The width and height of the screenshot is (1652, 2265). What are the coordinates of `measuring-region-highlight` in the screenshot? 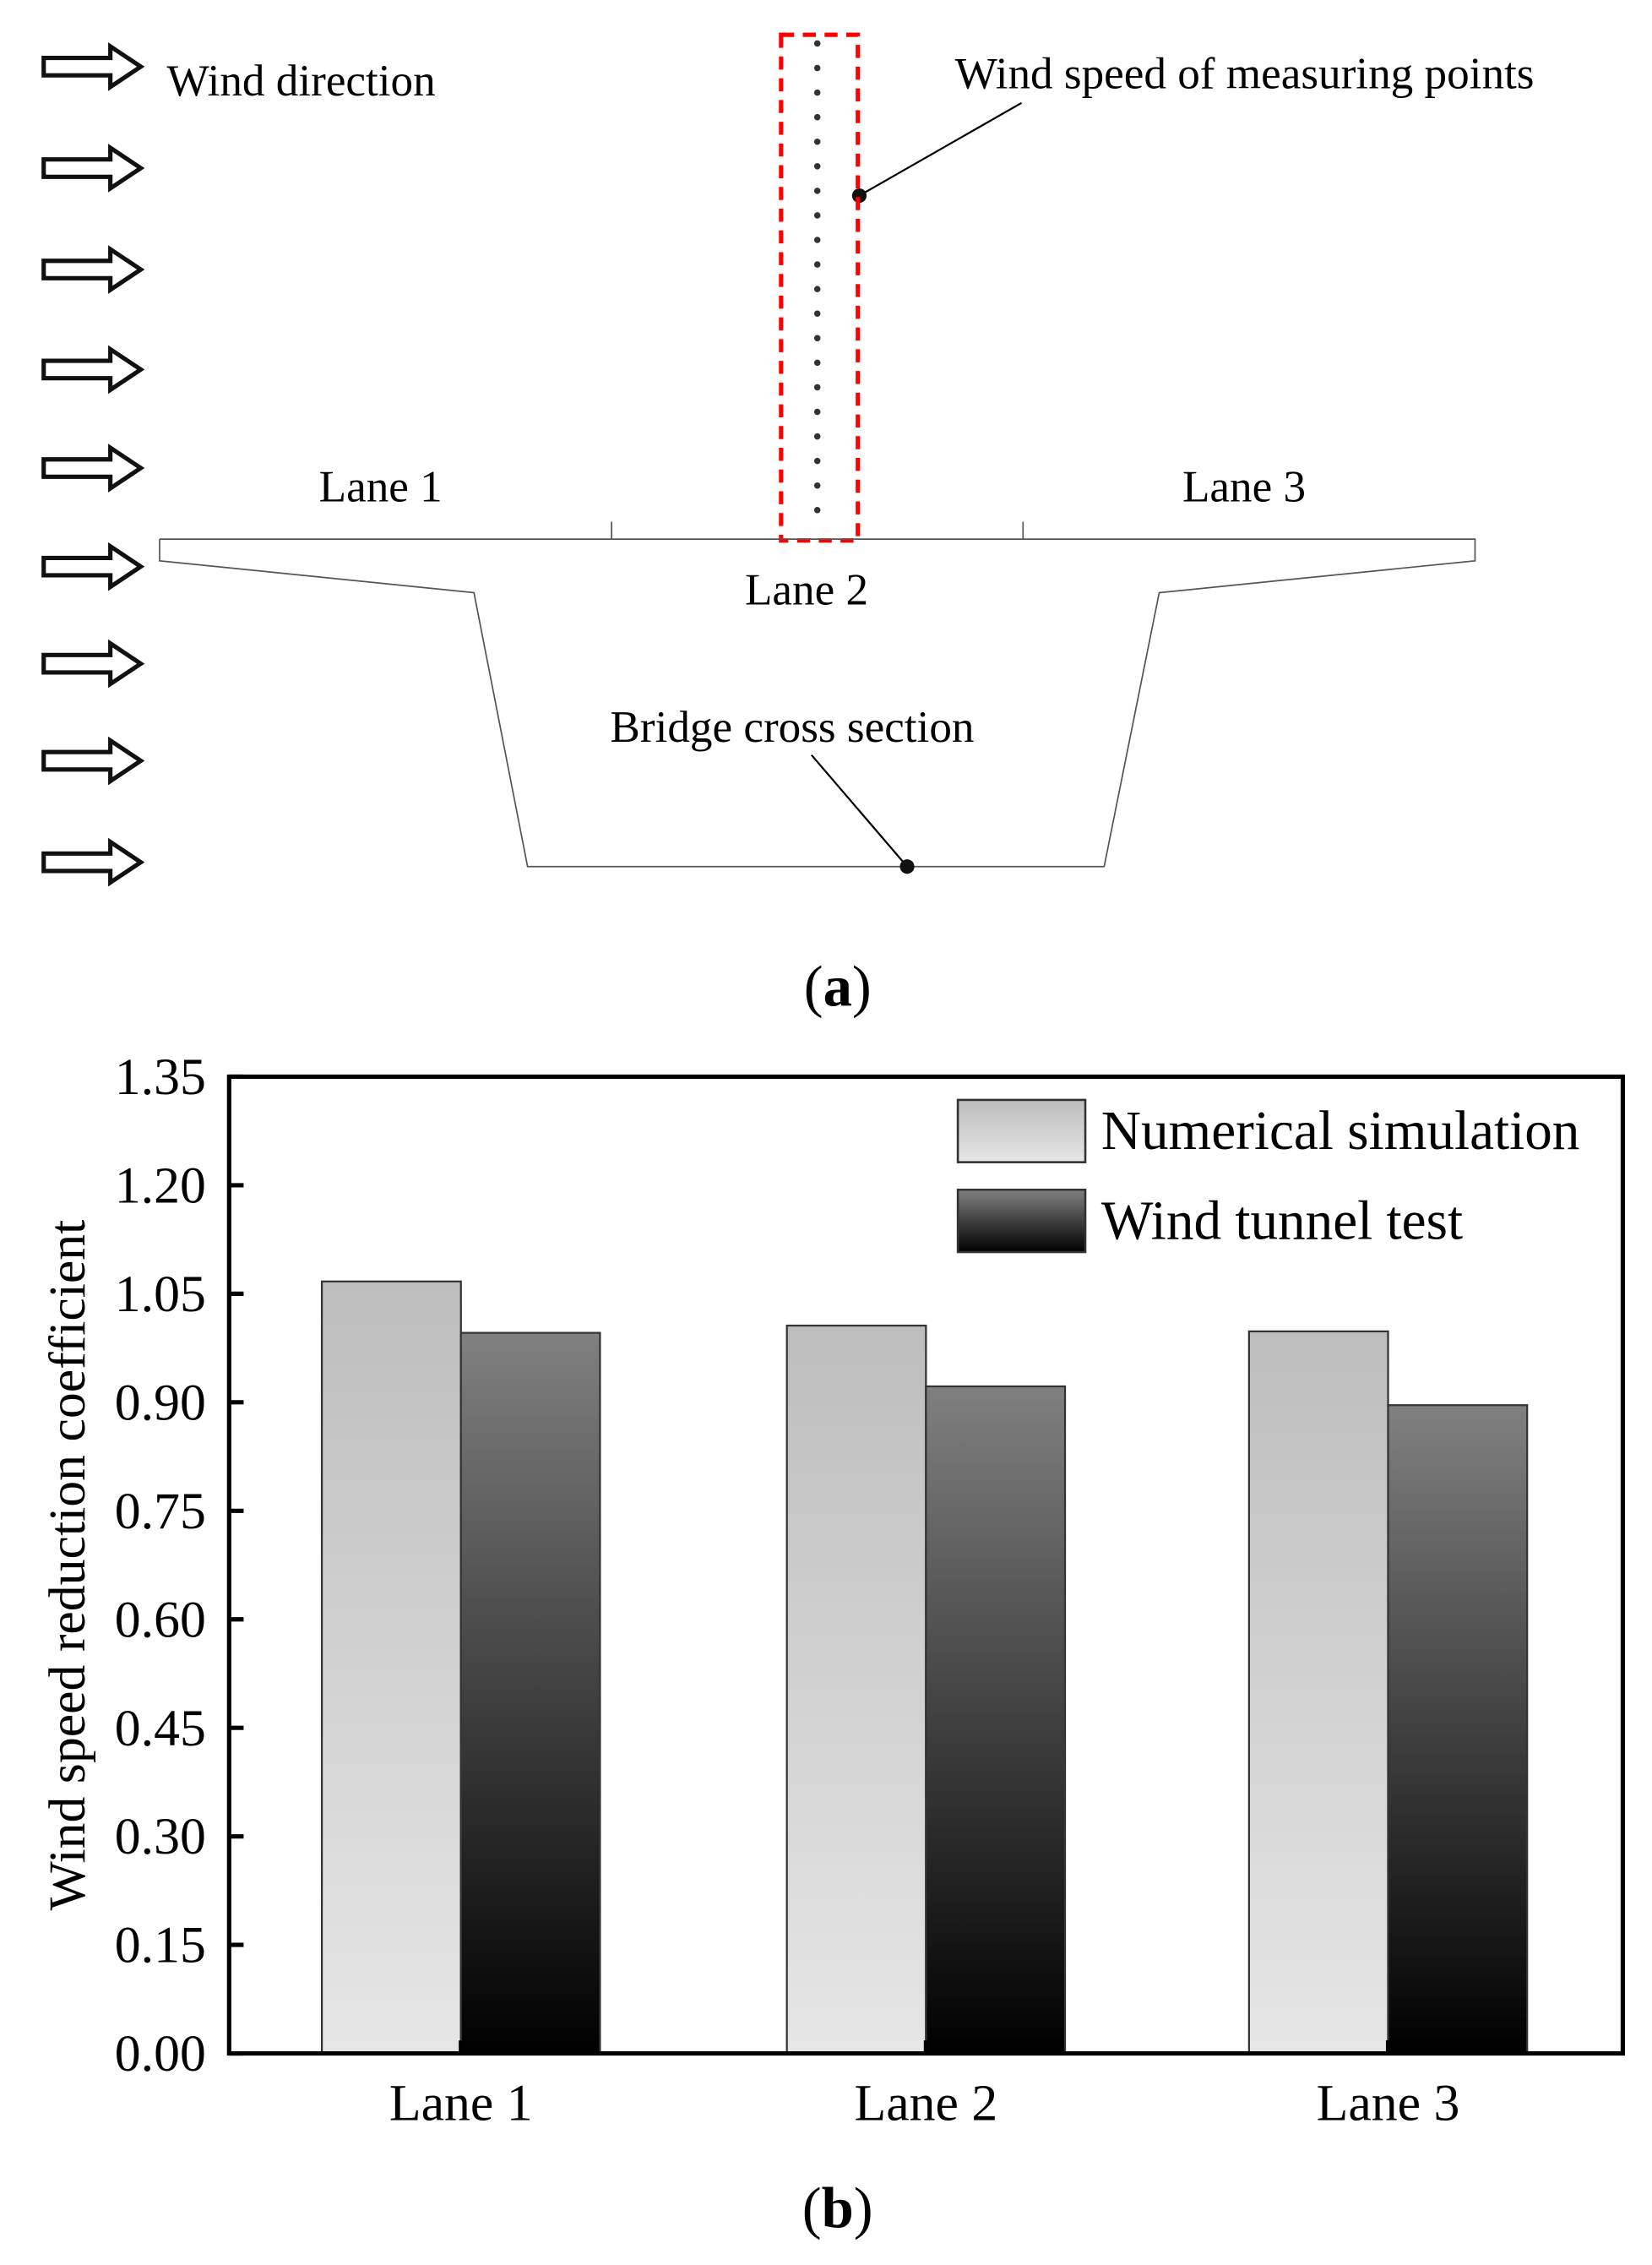 It's located at (820, 287).